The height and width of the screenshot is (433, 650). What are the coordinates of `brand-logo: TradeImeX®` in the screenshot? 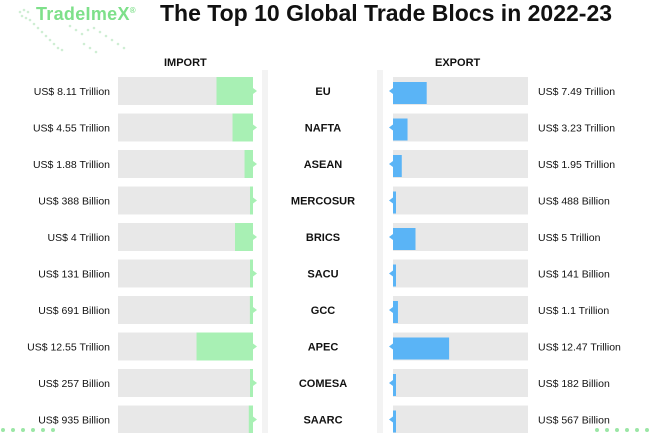 It's located at (70, 29).